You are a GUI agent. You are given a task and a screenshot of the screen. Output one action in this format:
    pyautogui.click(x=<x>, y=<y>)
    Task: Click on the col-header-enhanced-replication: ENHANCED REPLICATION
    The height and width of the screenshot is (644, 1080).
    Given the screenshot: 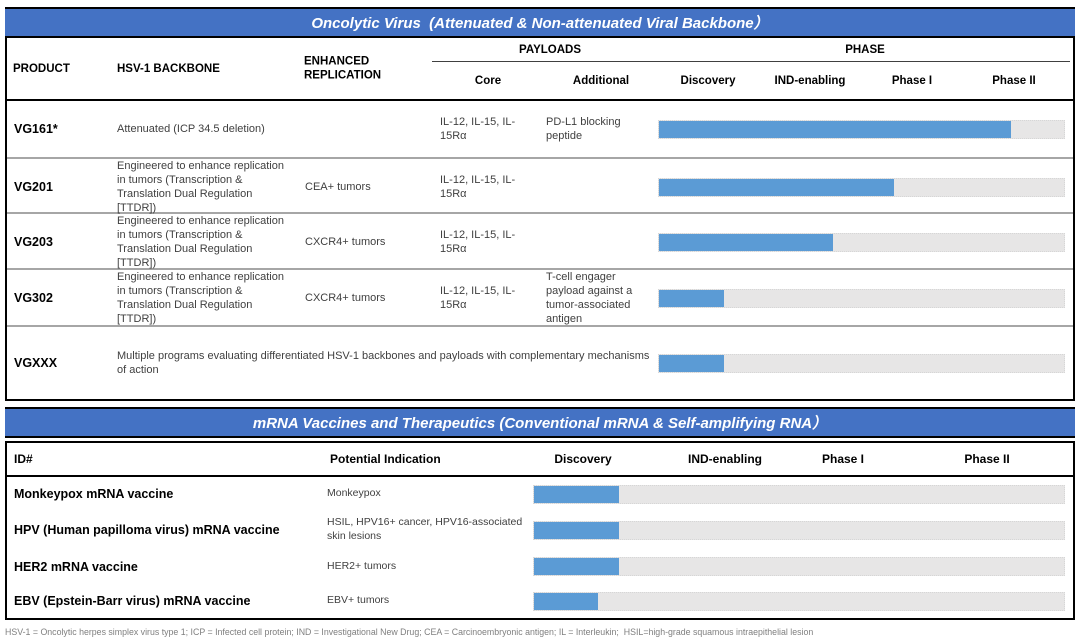 What is the action you would take?
    pyautogui.click(x=343, y=68)
    